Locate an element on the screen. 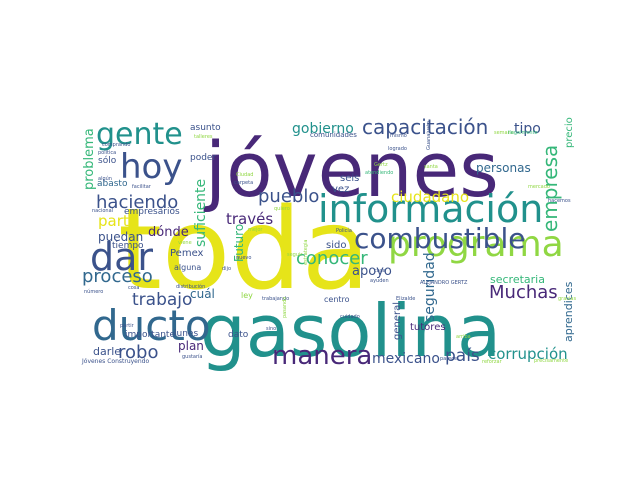 Image resolution: width=640 pixels, height=480 pixels. word-21: parte is located at coordinates (118, 221).